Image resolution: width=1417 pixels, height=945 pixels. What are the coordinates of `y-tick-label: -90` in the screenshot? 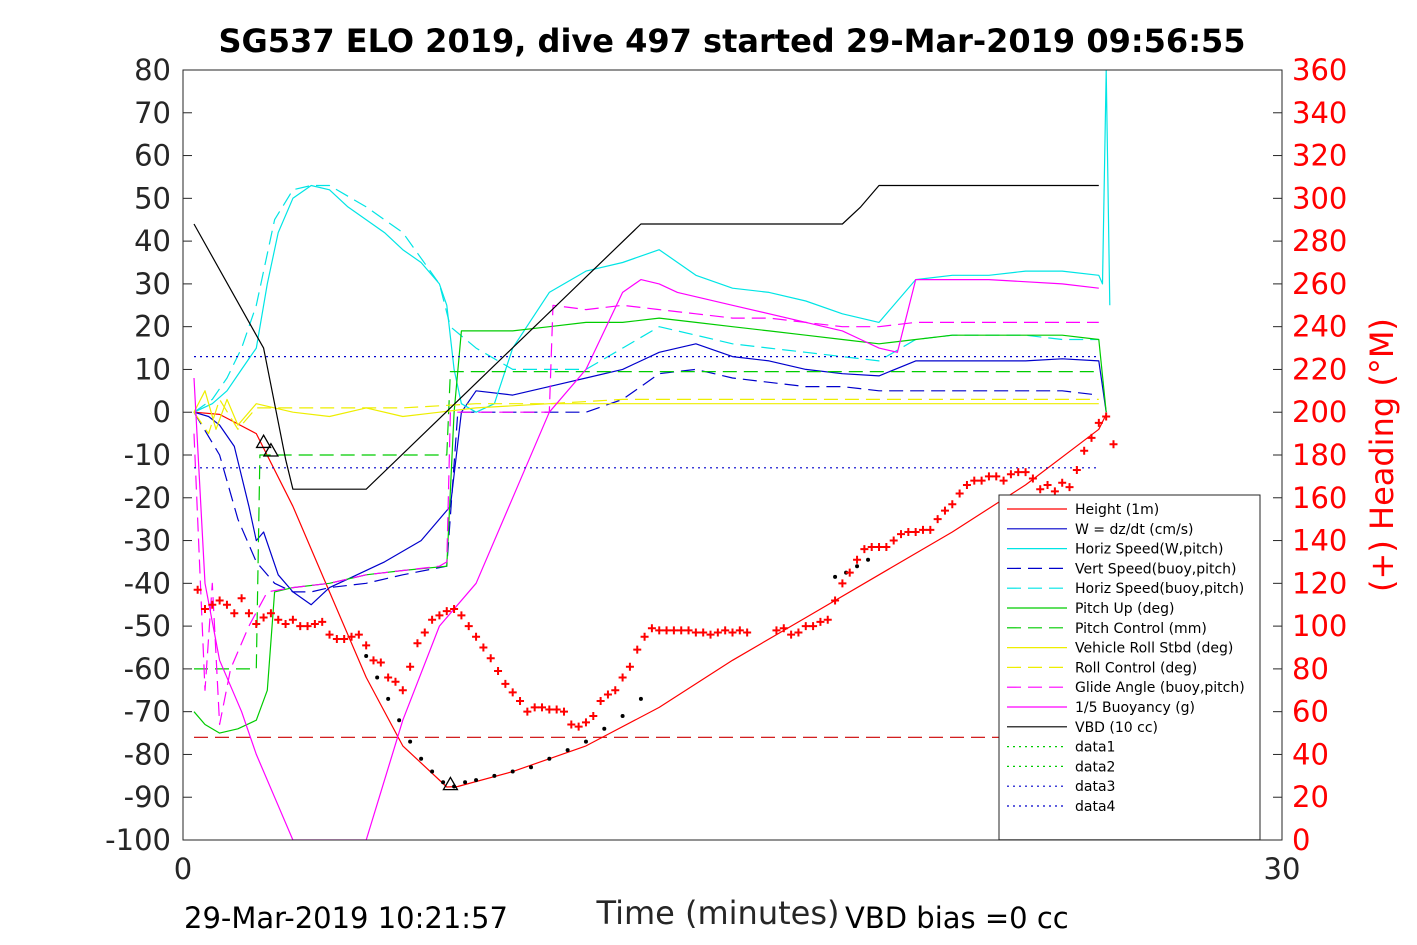 It's located at (147, 797).